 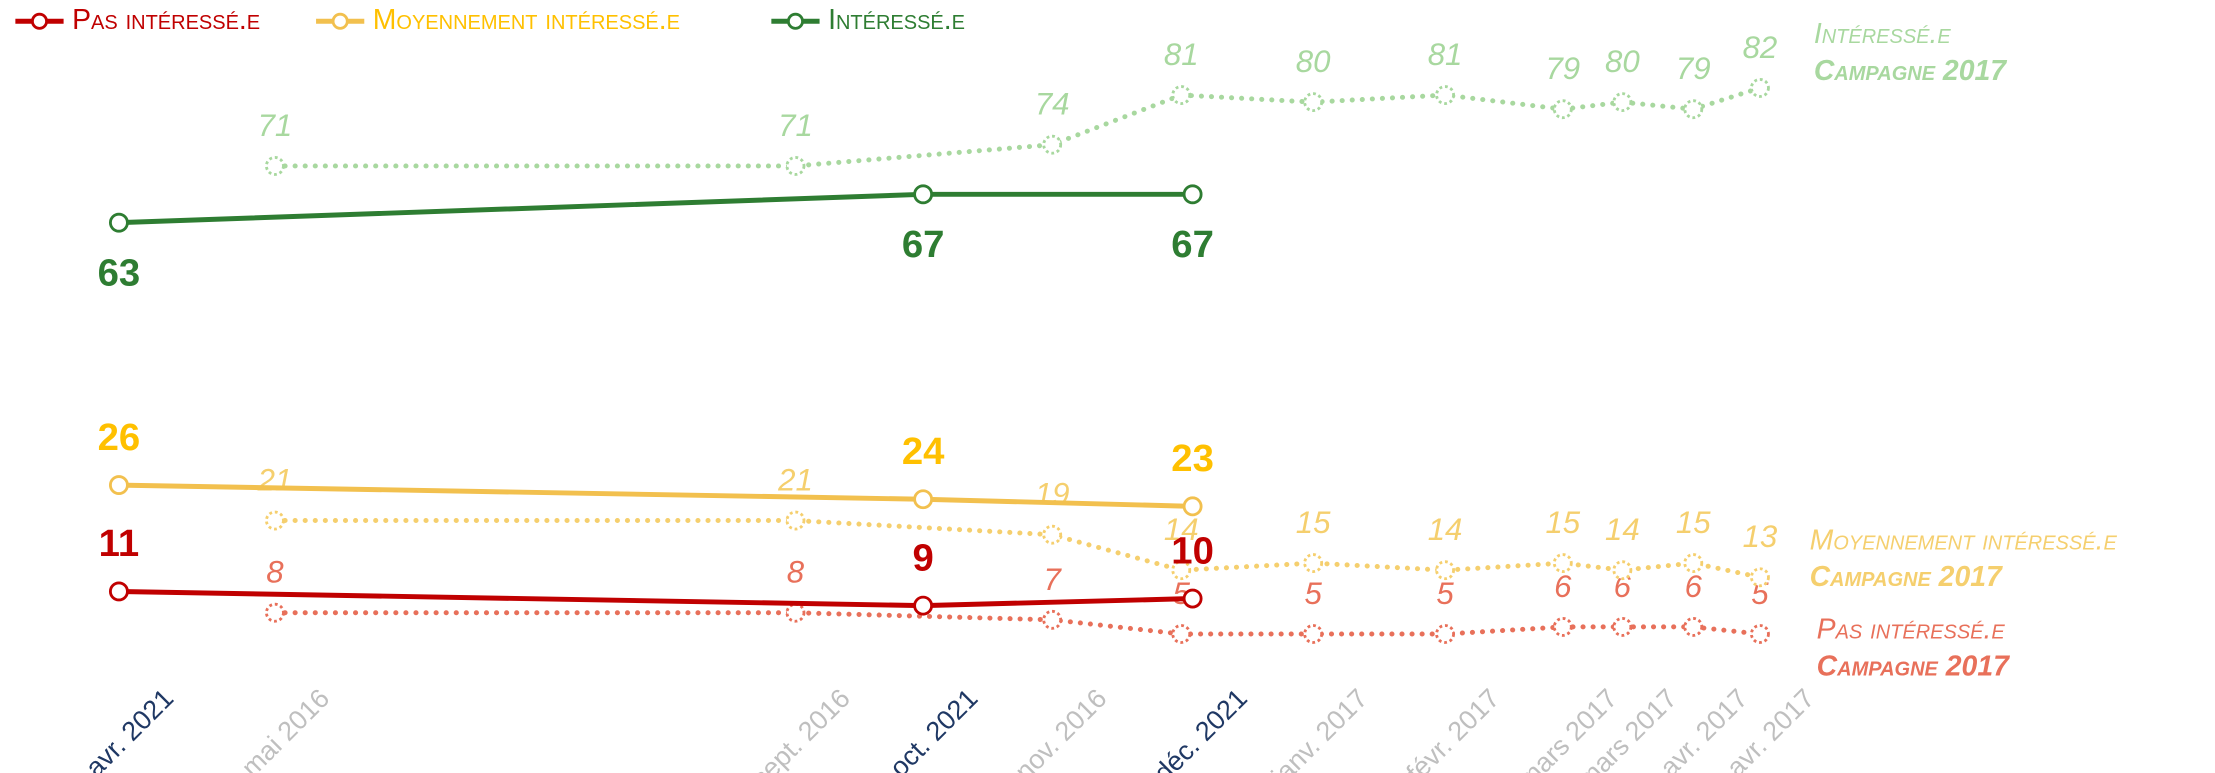 What do you see at coordinates (922, 557) in the screenshot?
I see `data-label: 9` at bounding box center [922, 557].